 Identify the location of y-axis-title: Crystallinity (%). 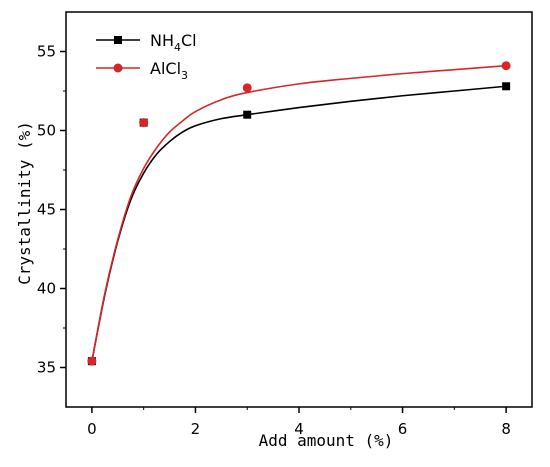
(24, 203).